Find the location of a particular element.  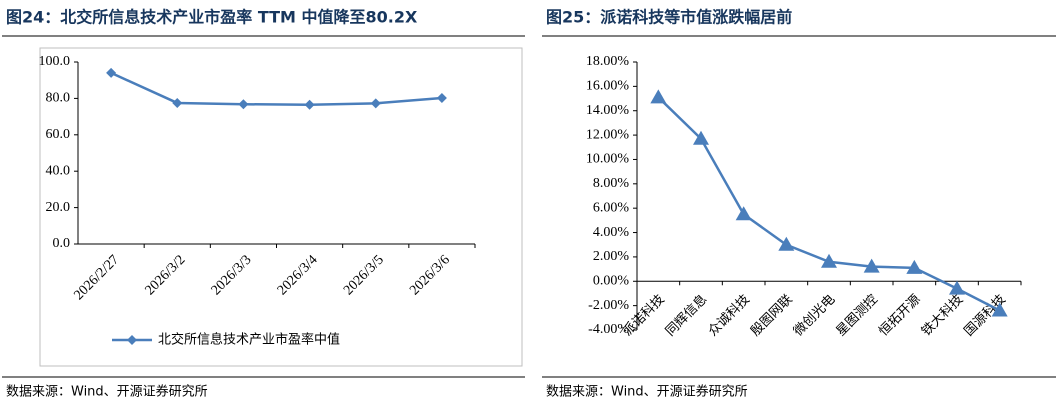

x-tick-label: 众诚科技 is located at coordinates (729, 315).